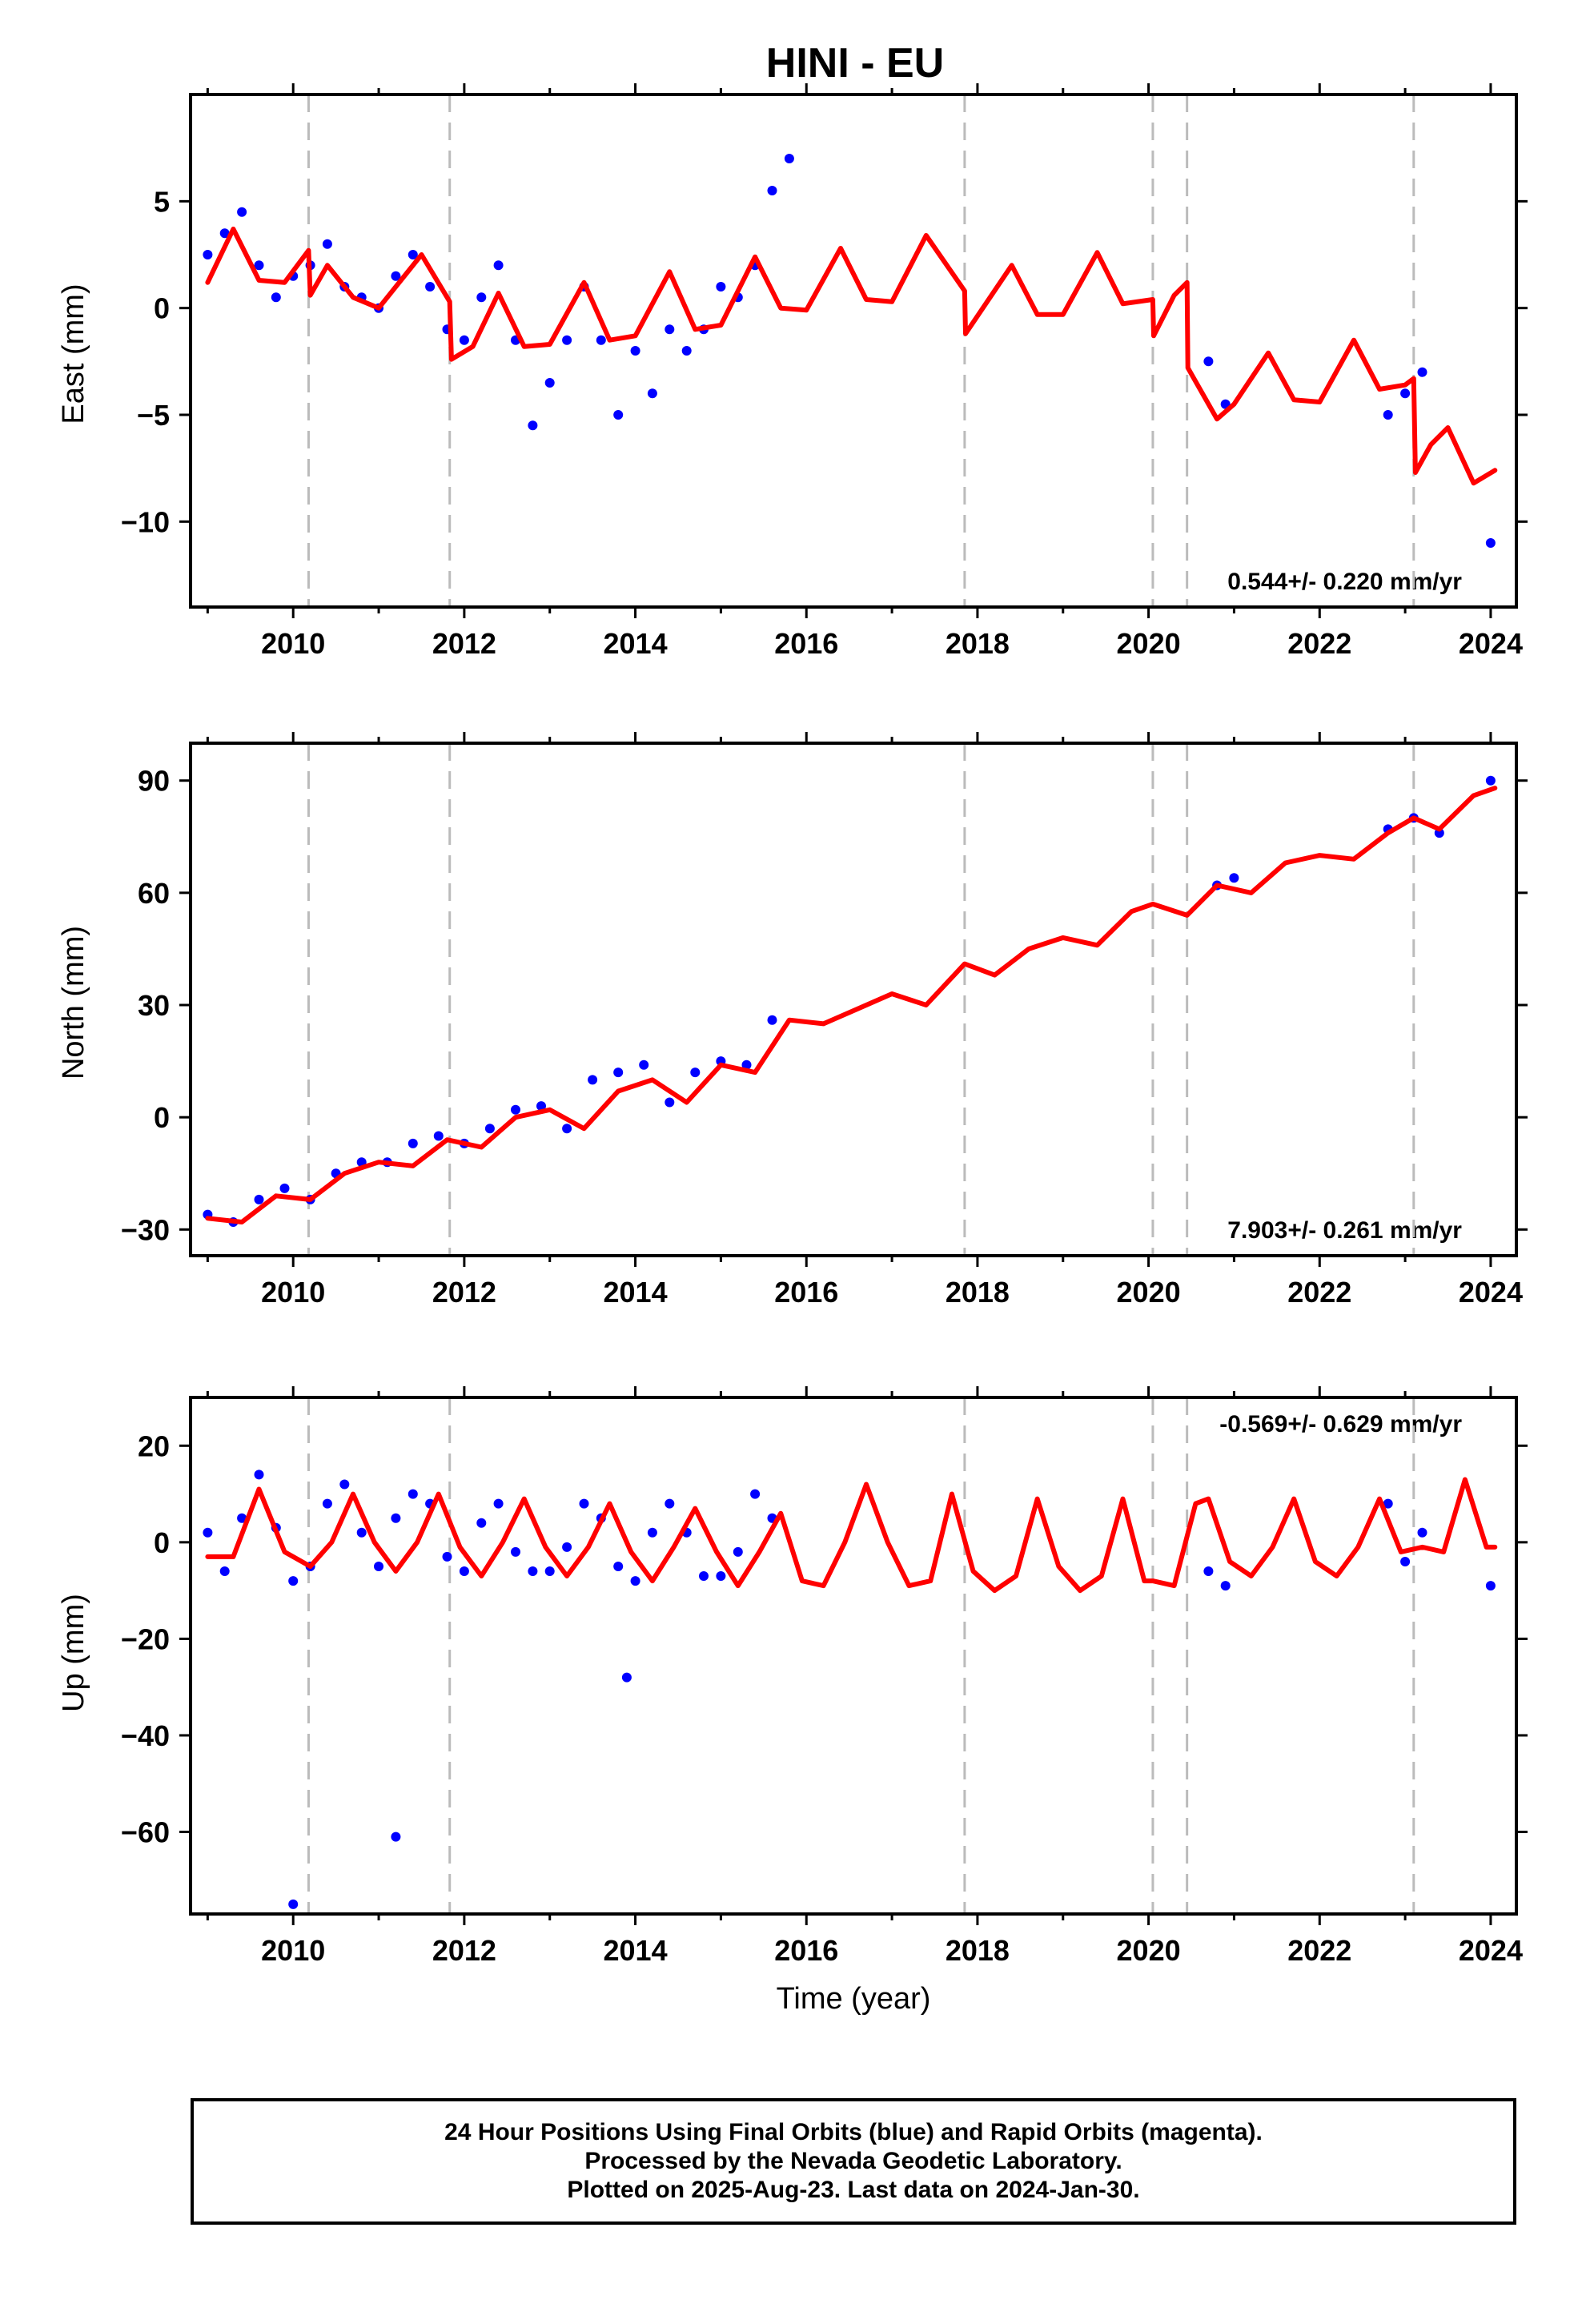 This screenshot has width=1582, height=2324. What do you see at coordinates (154, 893) in the screenshot?
I see `north-y-tick-label: 60` at bounding box center [154, 893].